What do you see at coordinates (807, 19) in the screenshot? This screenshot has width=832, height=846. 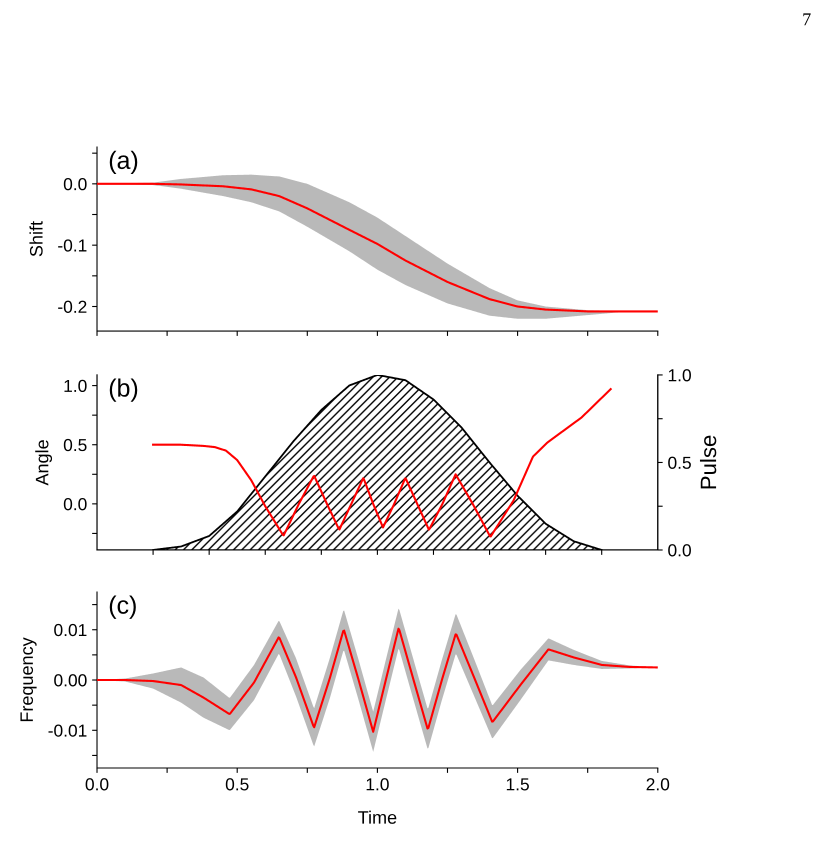 I see `text: 7` at bounding box center [807, 19].